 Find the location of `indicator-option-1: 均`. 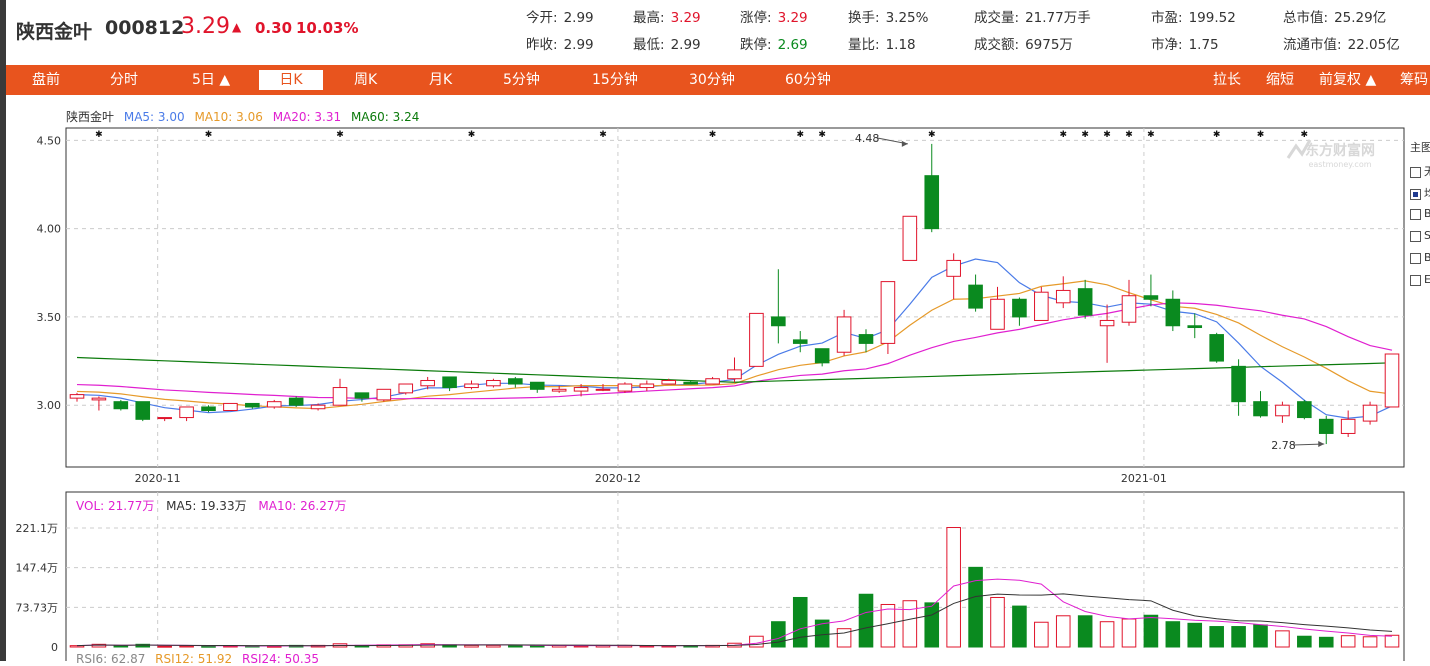

indicator-option-1: 均 is located at coordinates (1420, 193).